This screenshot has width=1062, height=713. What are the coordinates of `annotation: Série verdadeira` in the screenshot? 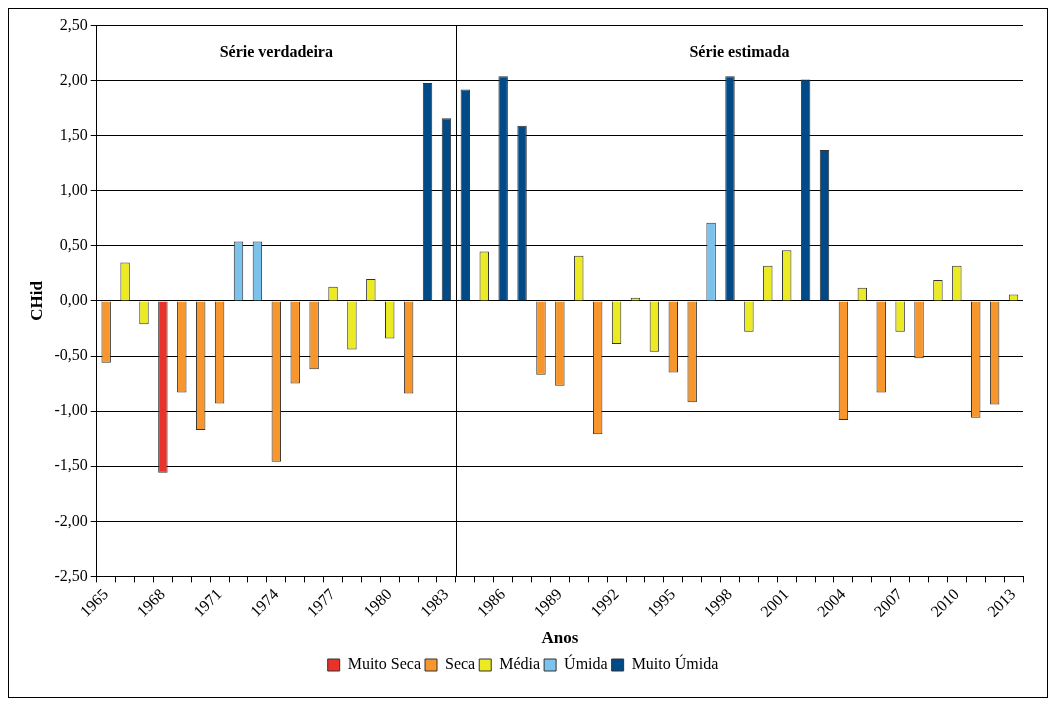 It's located at (276, 52).